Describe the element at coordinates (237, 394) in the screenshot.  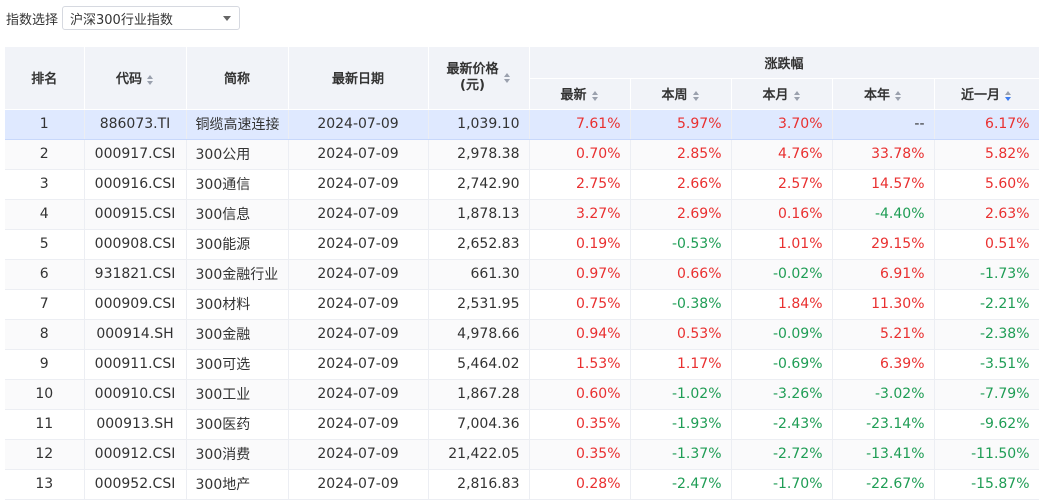
I see `cell-name: 300工业` at that location.